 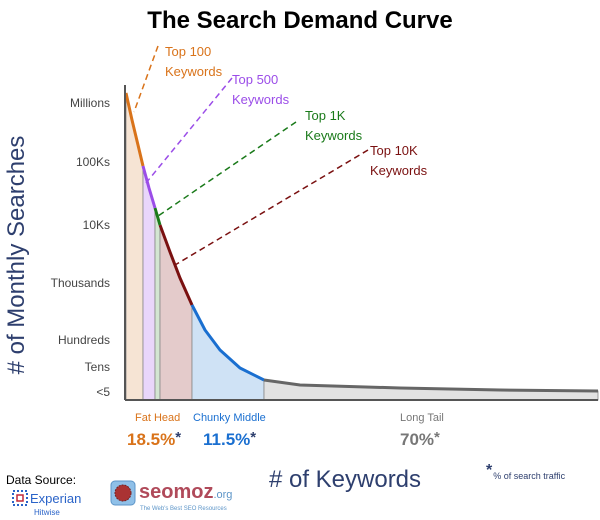 What do you see at coordinates (325, 115) in the screenshot?
I see `callout-label: Top 1K` at bounding box center [325, 115].